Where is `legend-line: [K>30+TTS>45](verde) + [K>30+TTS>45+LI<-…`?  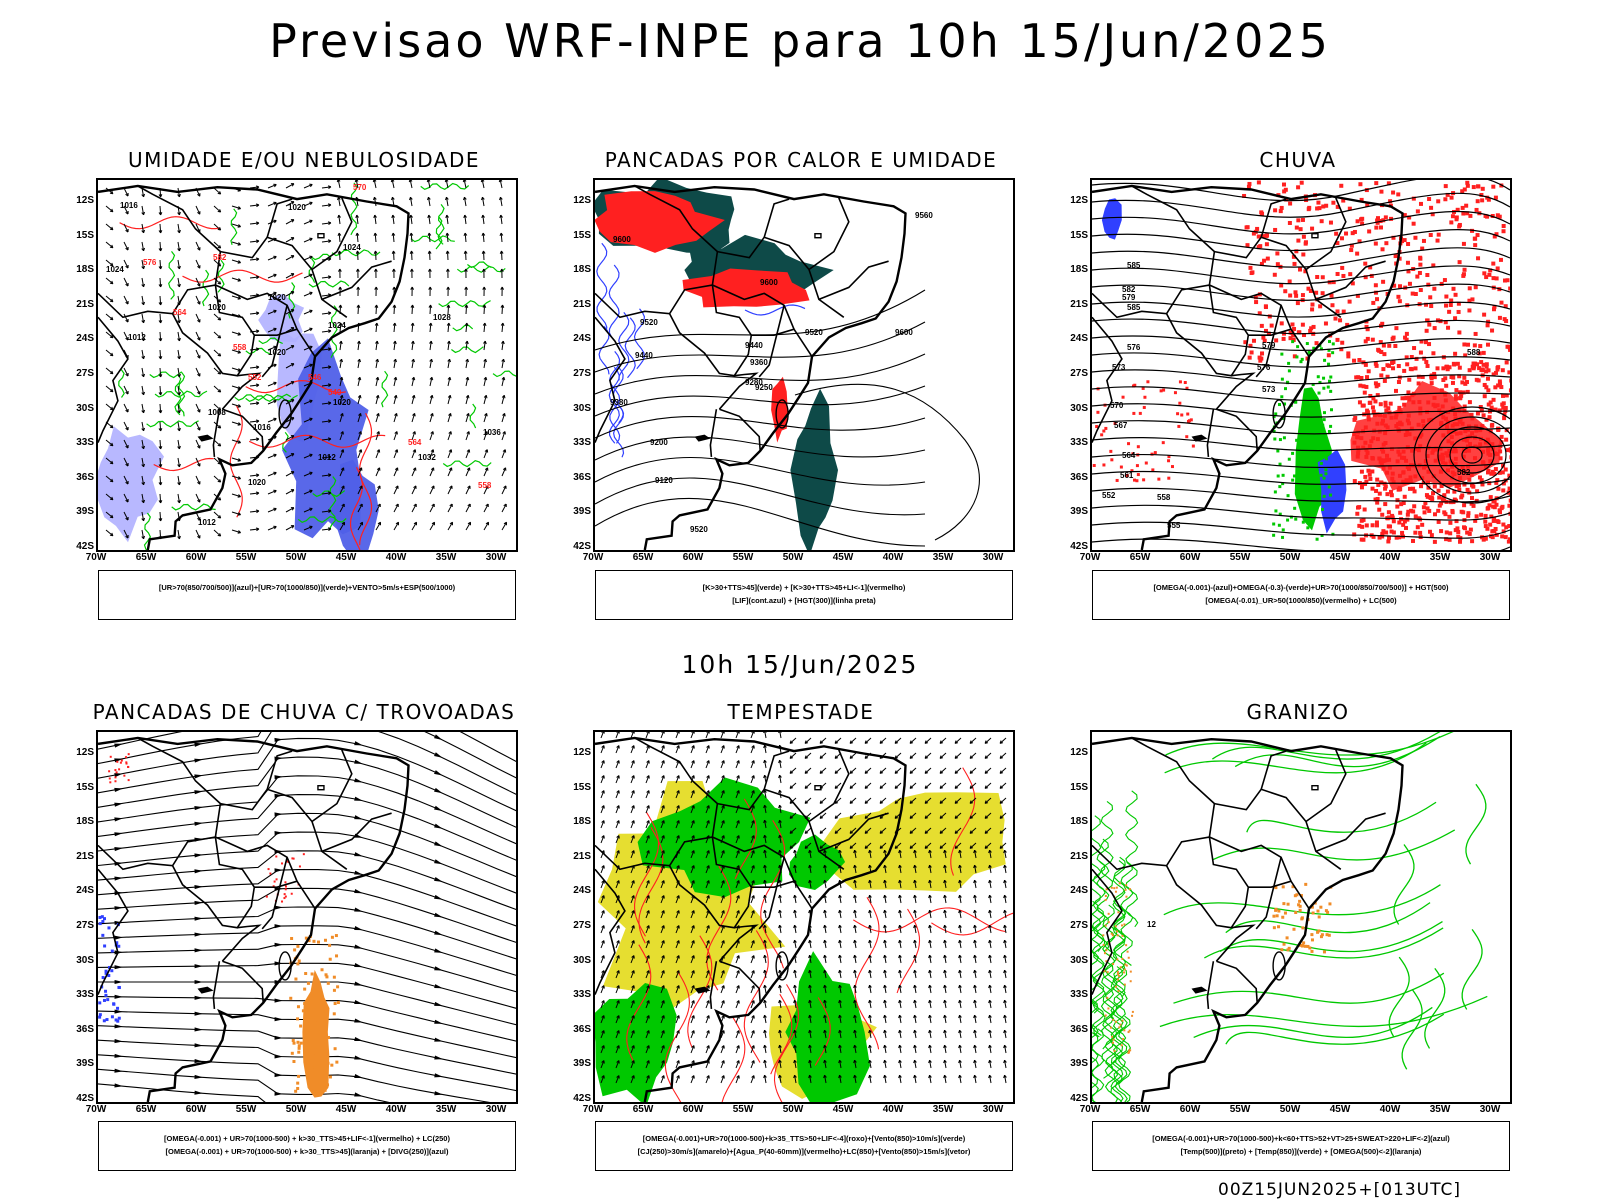
legend-line: [K>30+TTS>45](verde) + [K>30+TTS>45+LI<-… is located at coordinates (804, 587).